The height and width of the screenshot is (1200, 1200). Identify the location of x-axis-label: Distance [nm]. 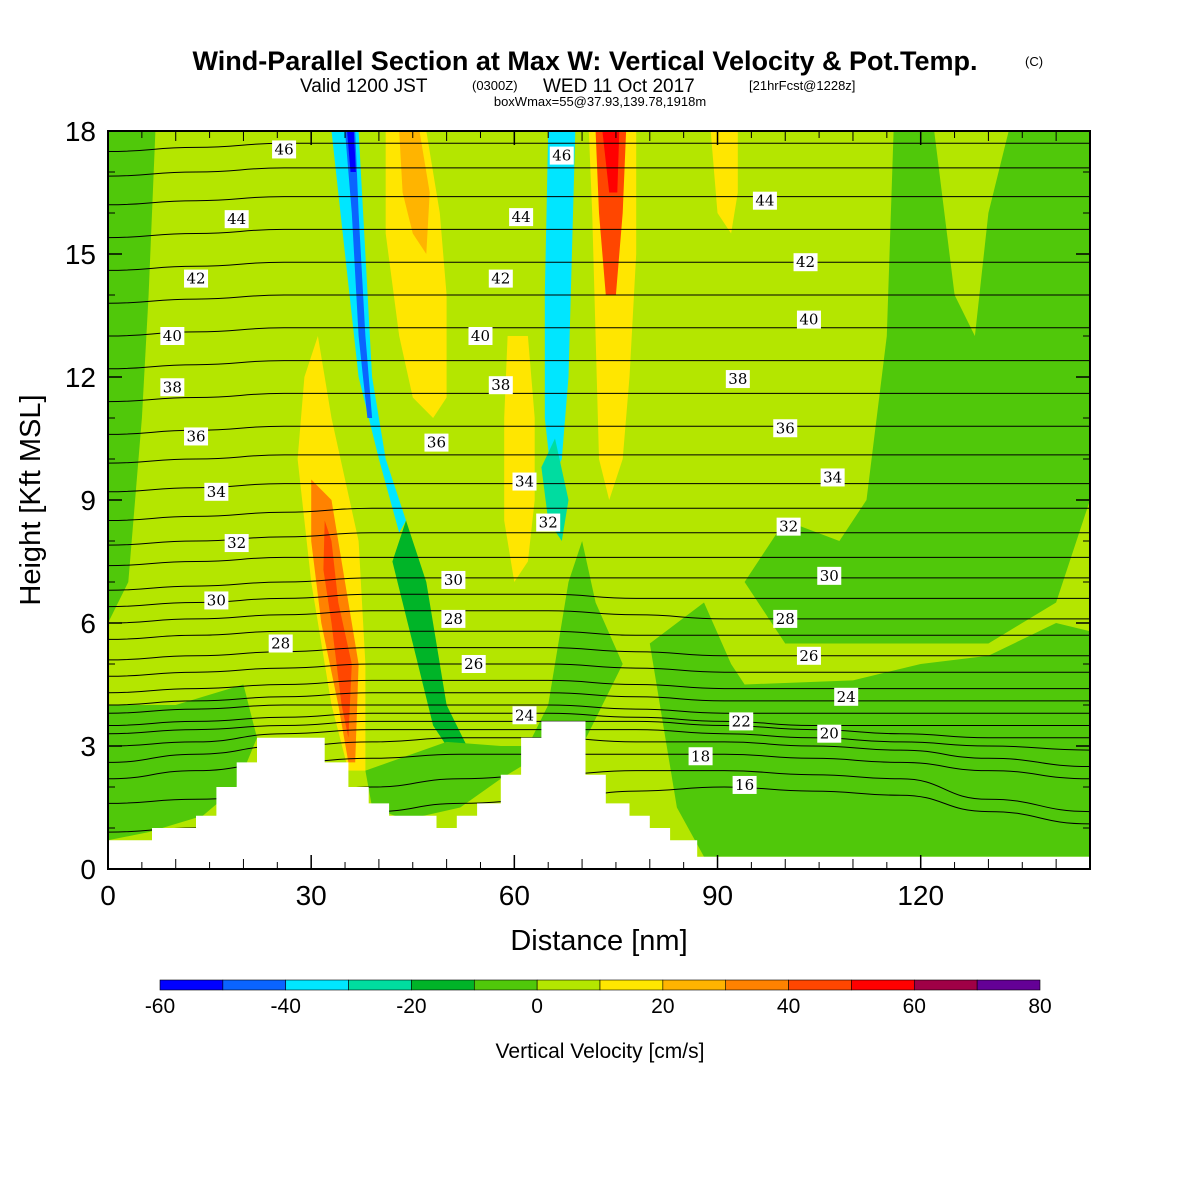
(598, 941).